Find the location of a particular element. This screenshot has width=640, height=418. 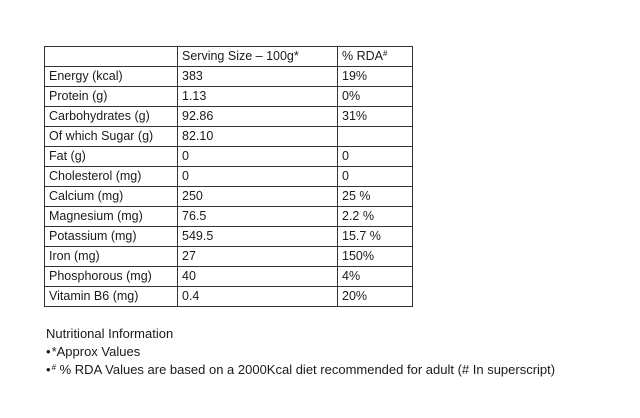

table-row: Calcium (mg) 250 25 % is located at coordinates (228, 196).